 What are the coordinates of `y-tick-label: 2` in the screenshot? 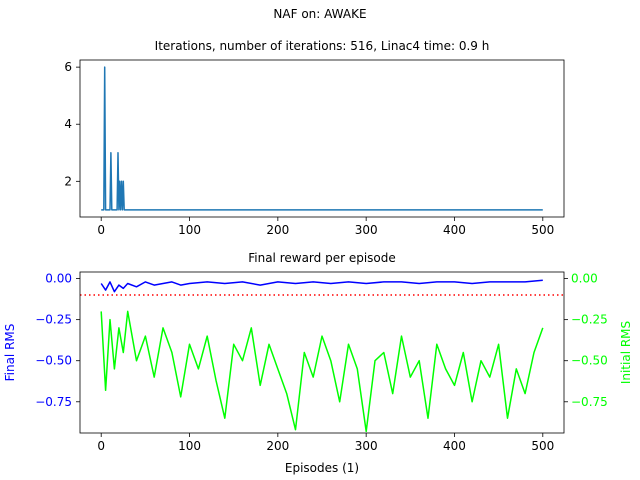 It's located at (68, 181).